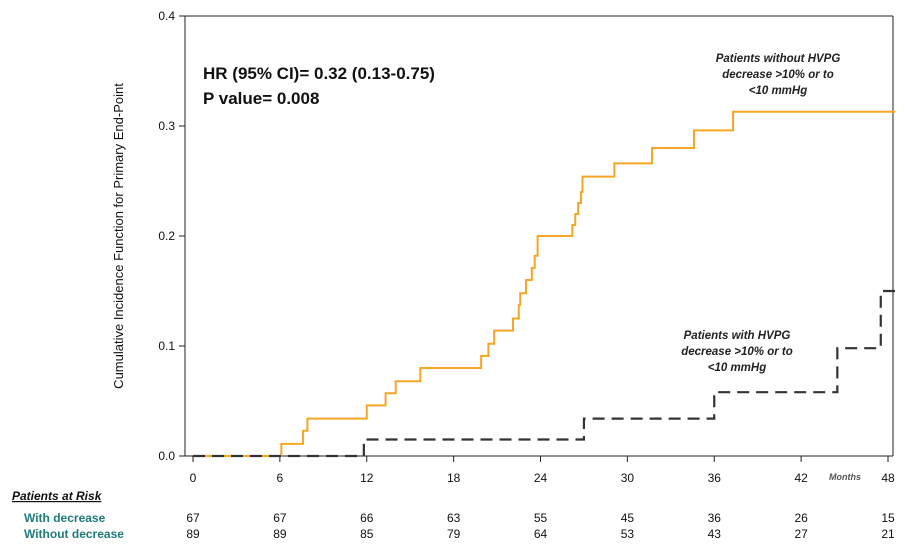 This screenshot has height=545, width=905. I want to click on risk-table-cell: 27, so click(801, 534).